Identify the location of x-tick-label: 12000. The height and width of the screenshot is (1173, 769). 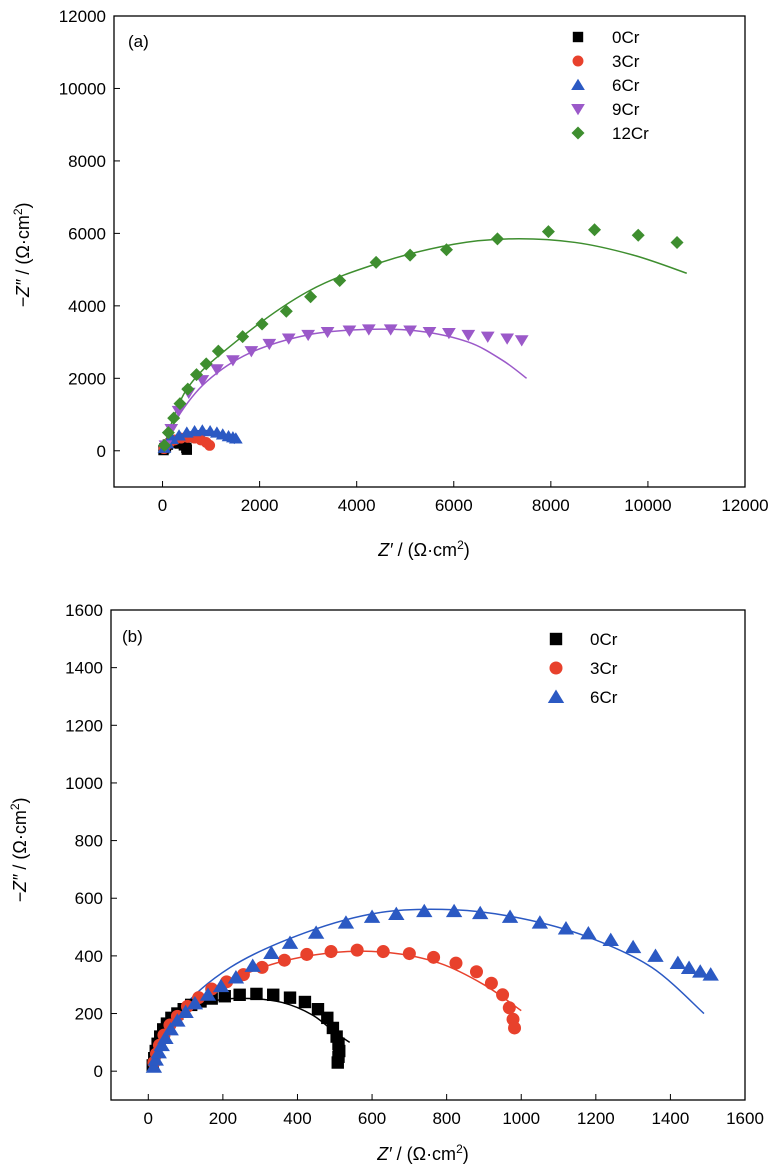
(744, 505).